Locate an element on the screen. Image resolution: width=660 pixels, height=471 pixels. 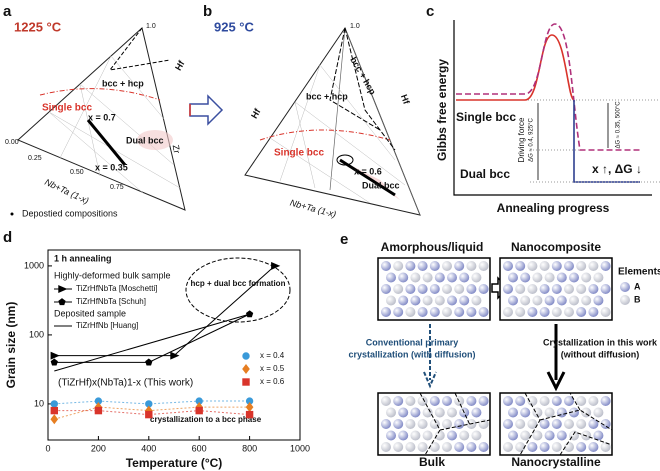
composition-label: x = 0.35 is located at coordinates (111, 167).